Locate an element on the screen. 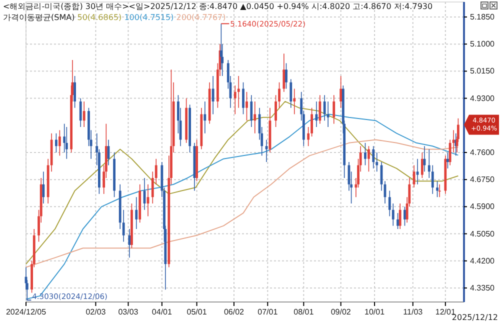 The image size is (500, 330). x-tick-label: 08/01 is located at coordinates (304, 312).